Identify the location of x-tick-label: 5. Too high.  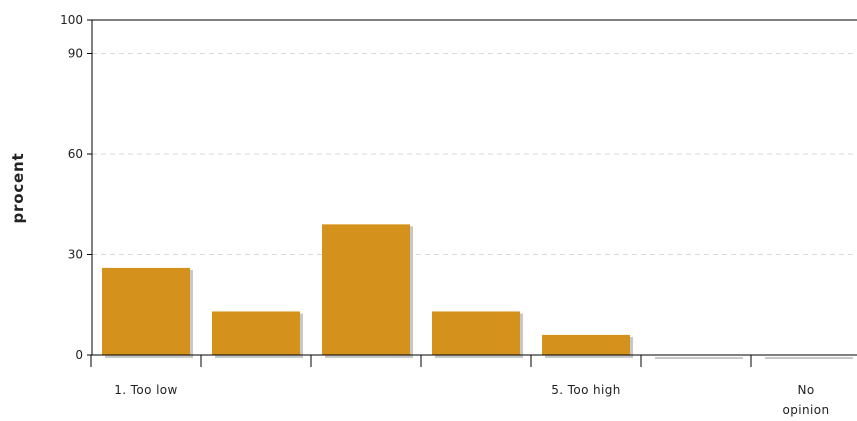
(586, 390).